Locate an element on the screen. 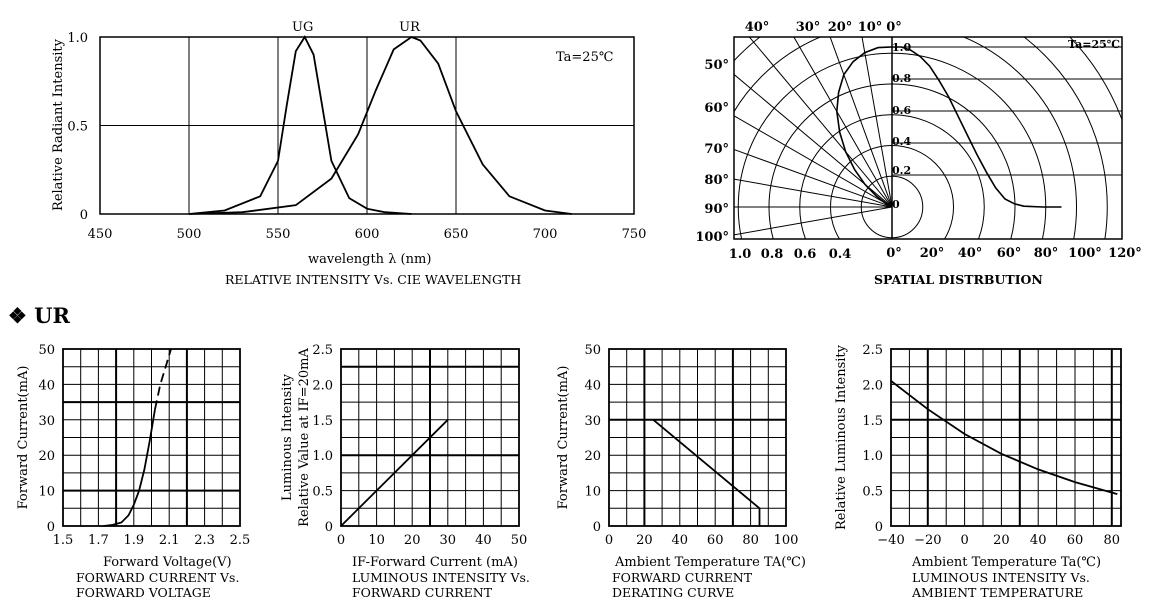 Image resolution: width=1162 pixels, height=606 pixels. x-tick-label: 40° is located at coordinates (970, 253).